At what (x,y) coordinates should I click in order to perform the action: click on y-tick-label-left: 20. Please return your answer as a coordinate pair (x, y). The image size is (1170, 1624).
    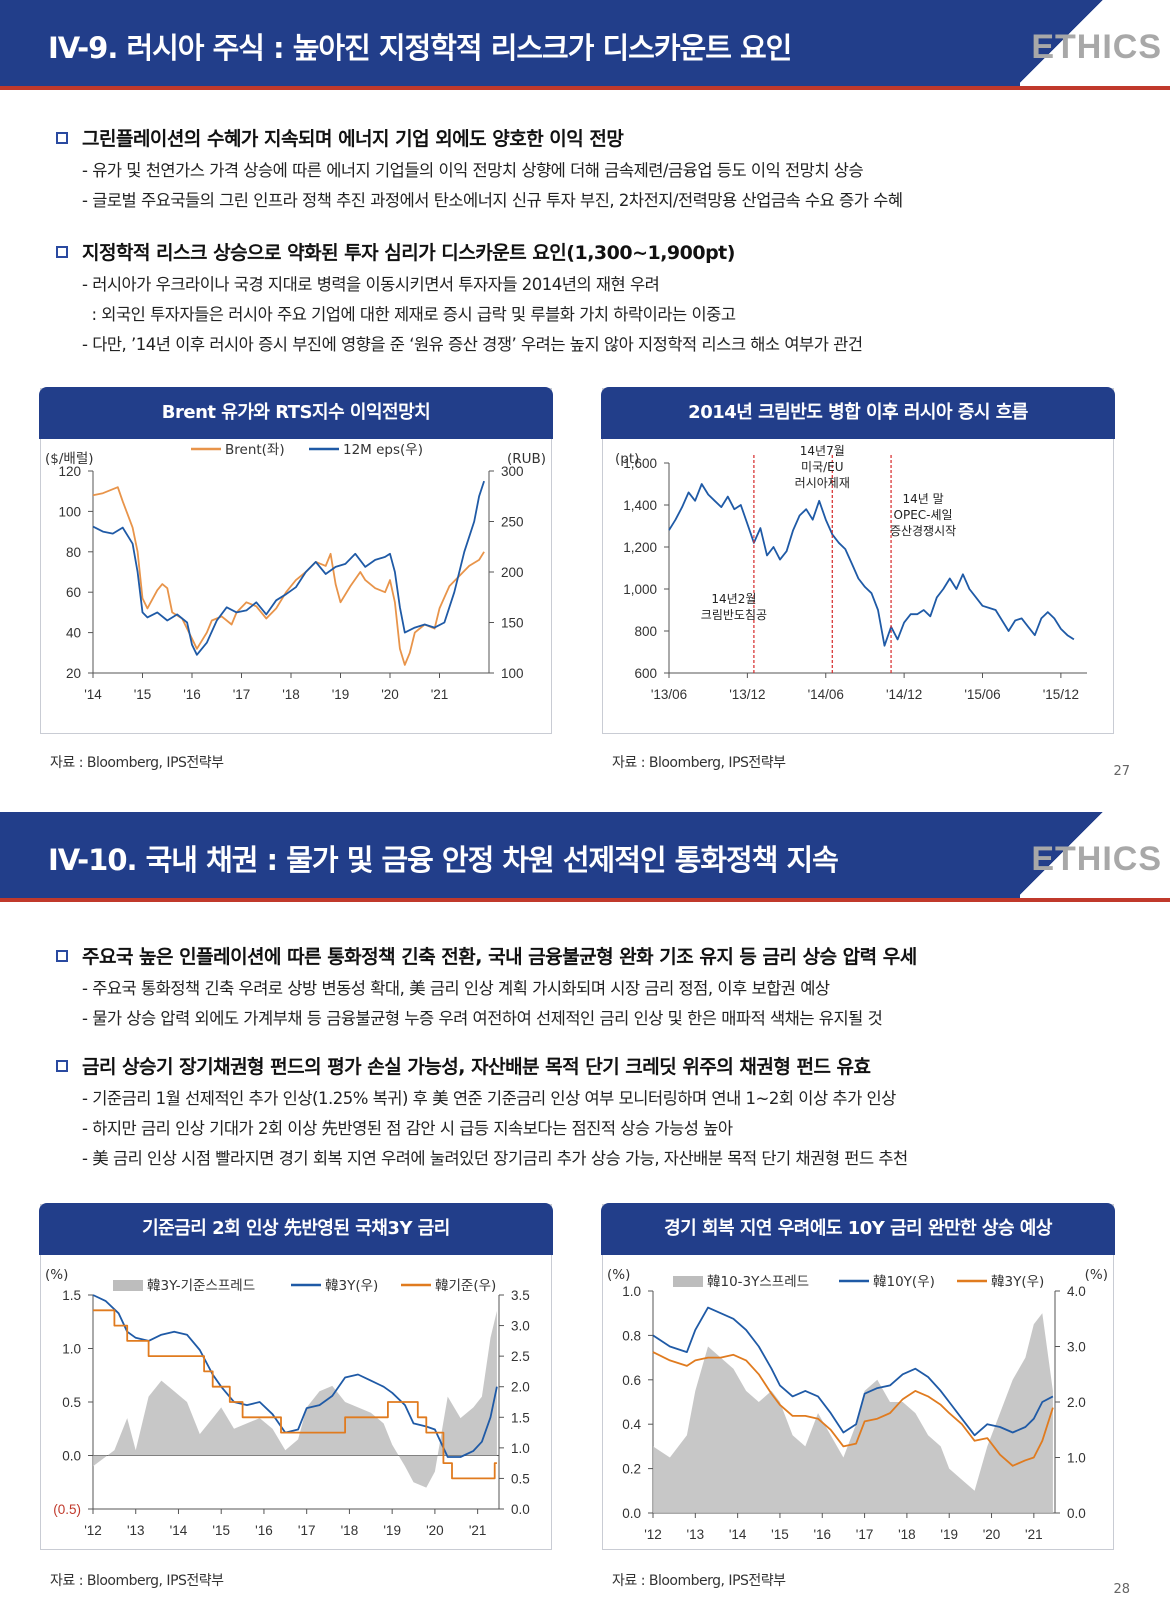
    Looking at the image, I should click on (73, 673).